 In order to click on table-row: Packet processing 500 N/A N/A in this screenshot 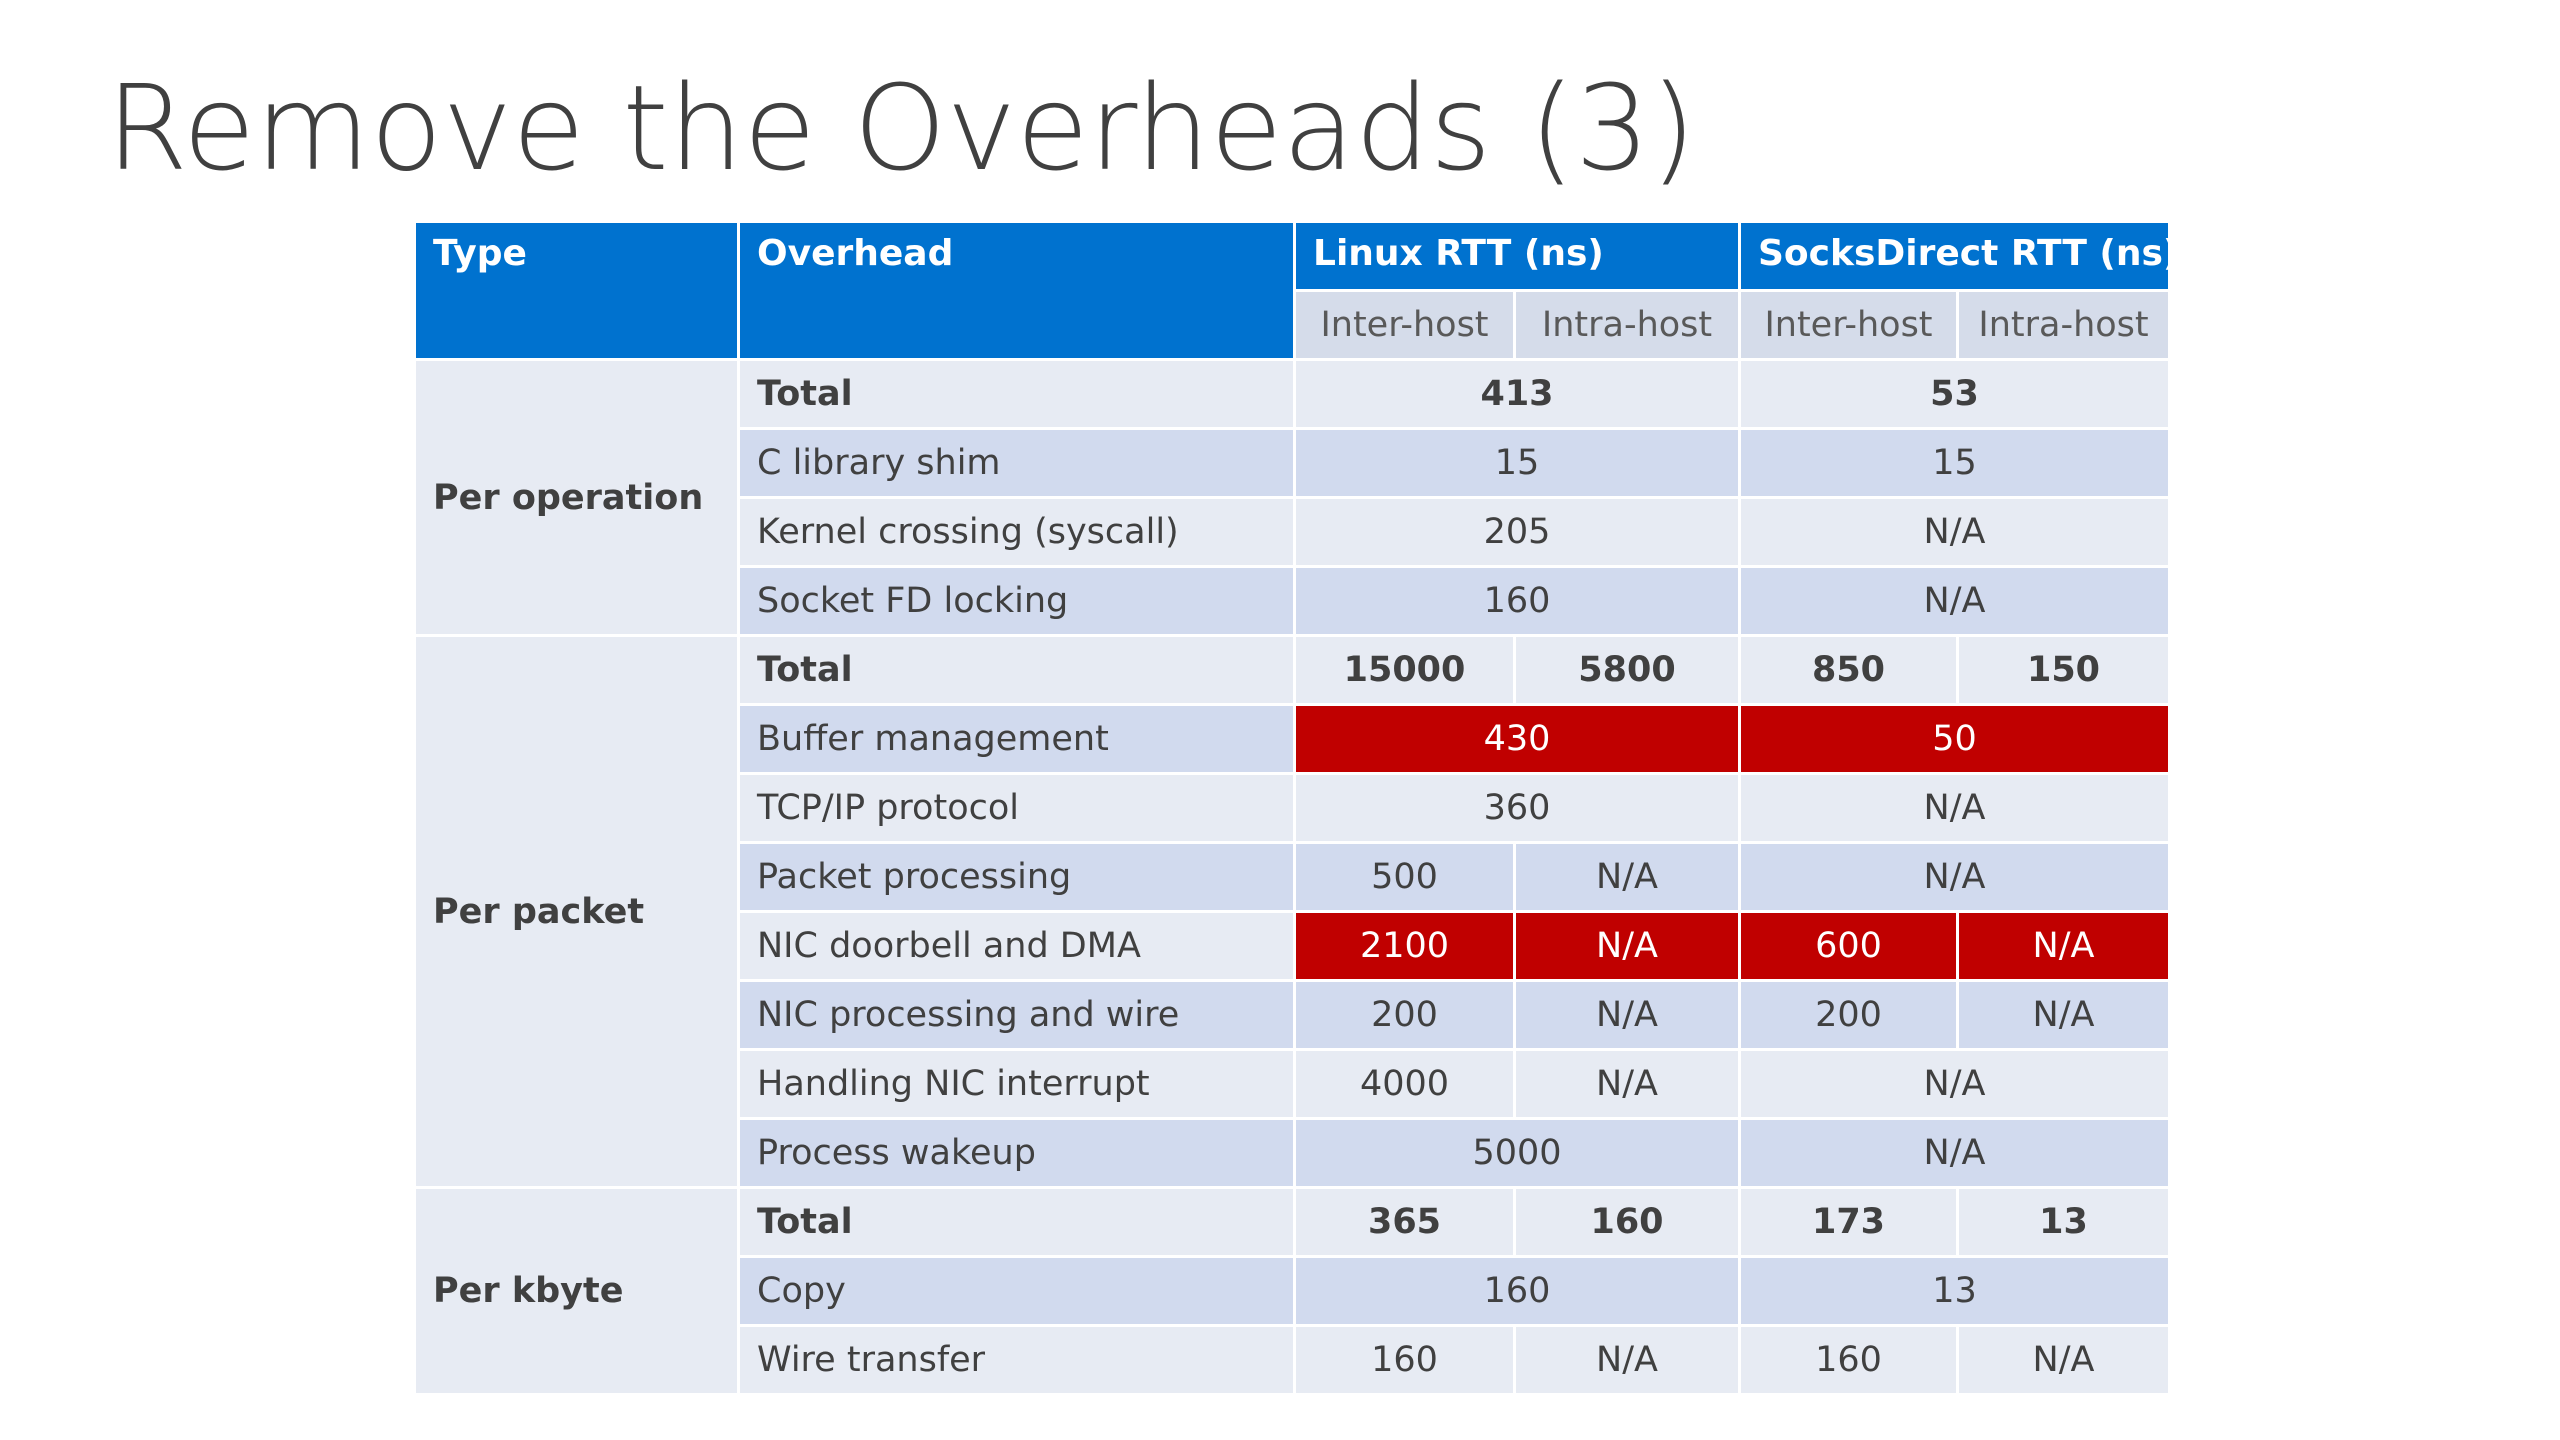, I will do `click(1293, 877)`.